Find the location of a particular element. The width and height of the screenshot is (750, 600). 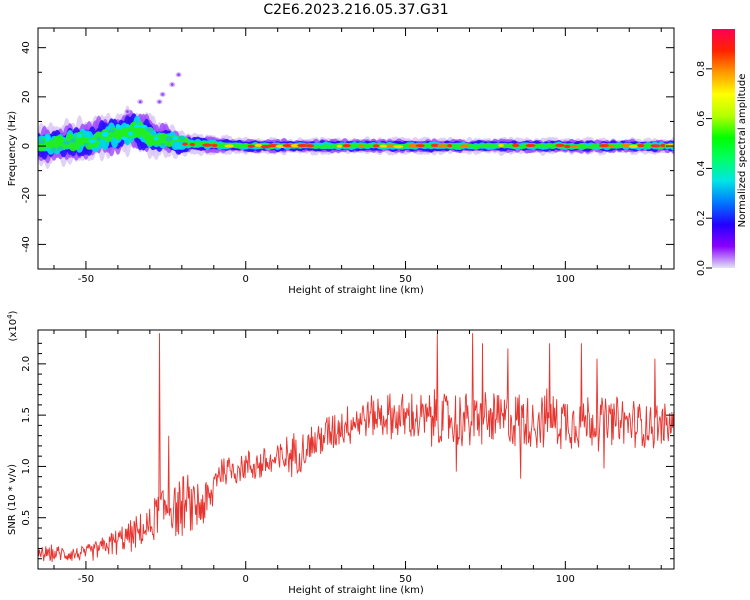

snr-ytick-label: 0.5 is located at coordinates (26, 518).